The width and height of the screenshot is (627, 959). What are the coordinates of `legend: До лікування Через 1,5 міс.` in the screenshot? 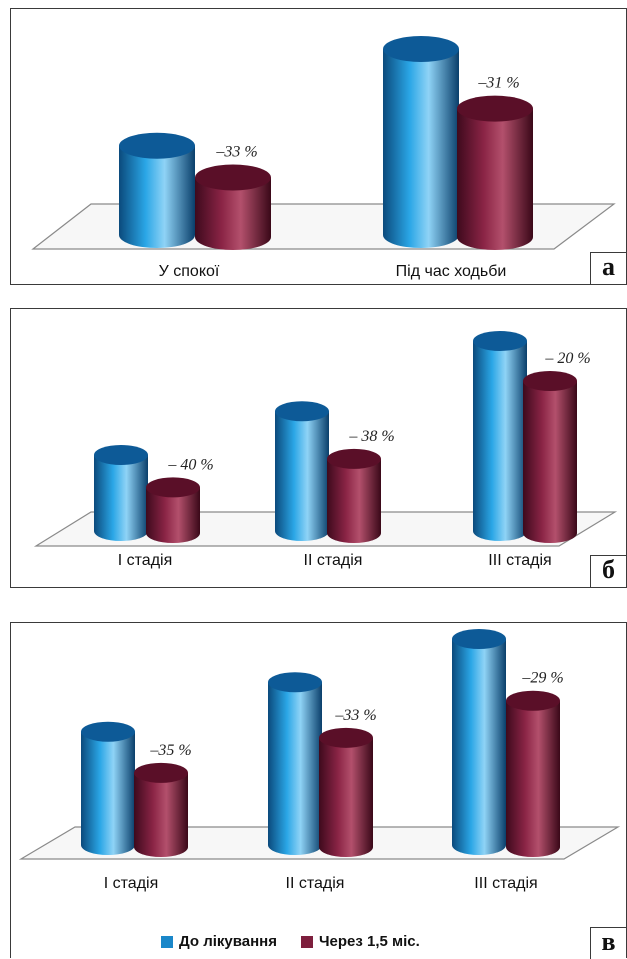 It's located at (302, 941).